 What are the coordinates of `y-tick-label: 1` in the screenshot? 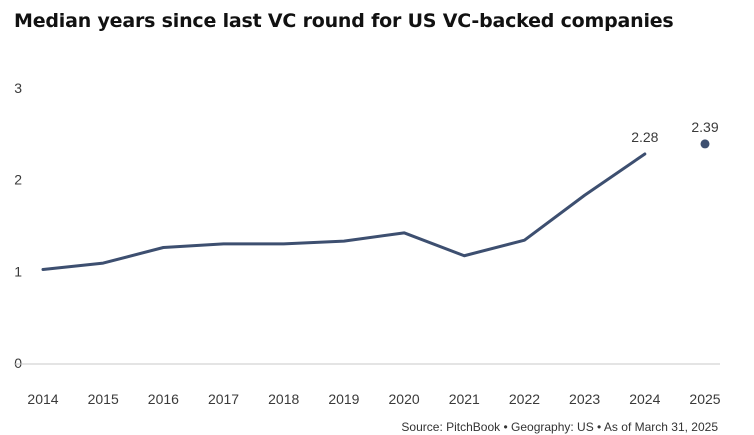 It's located at (18, 271).